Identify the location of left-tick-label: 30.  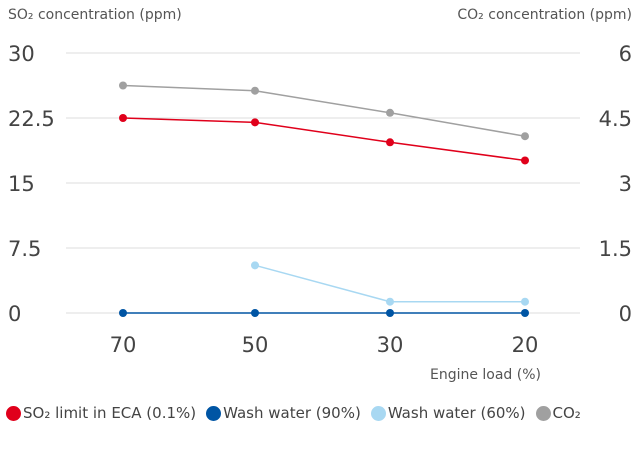
(21, 54).